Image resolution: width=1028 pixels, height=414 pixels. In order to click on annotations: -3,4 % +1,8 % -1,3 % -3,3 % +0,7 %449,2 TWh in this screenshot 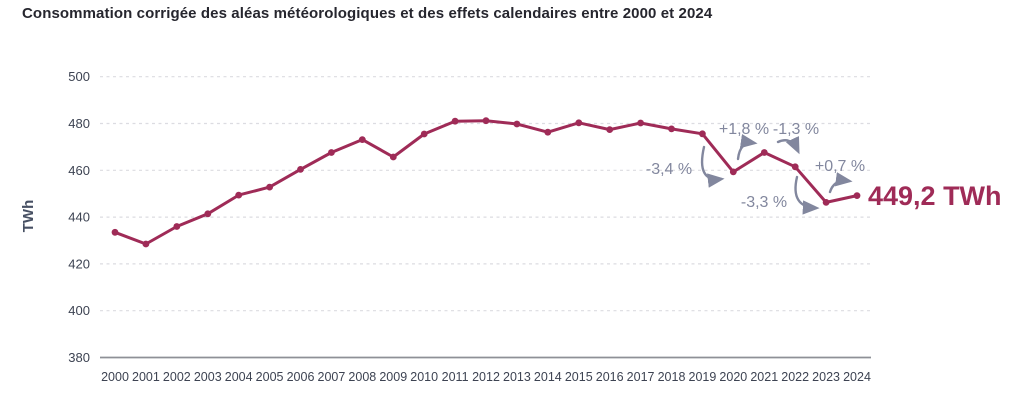, I will do `click(824, 168)`.